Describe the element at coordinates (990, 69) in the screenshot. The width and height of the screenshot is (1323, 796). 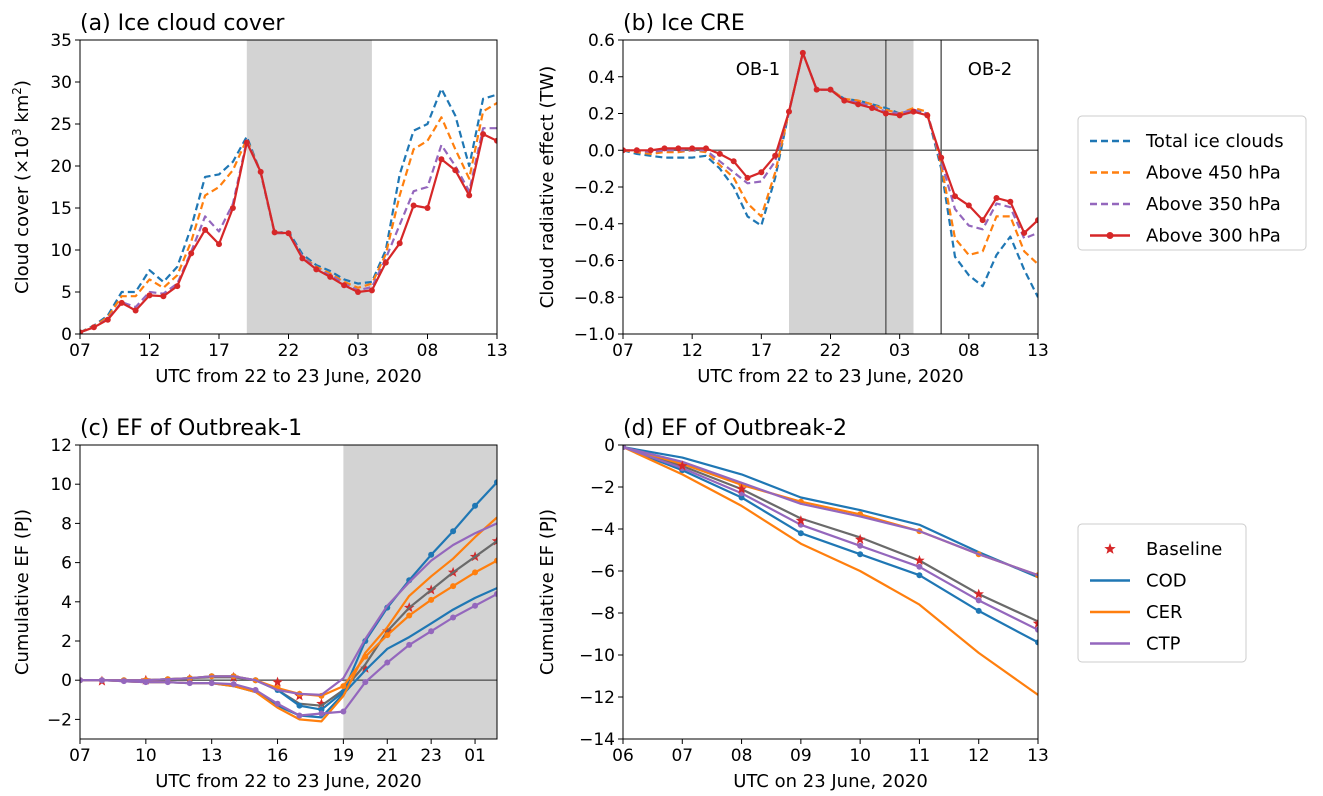
I see `annotation-ob2: OB-2` at that location.